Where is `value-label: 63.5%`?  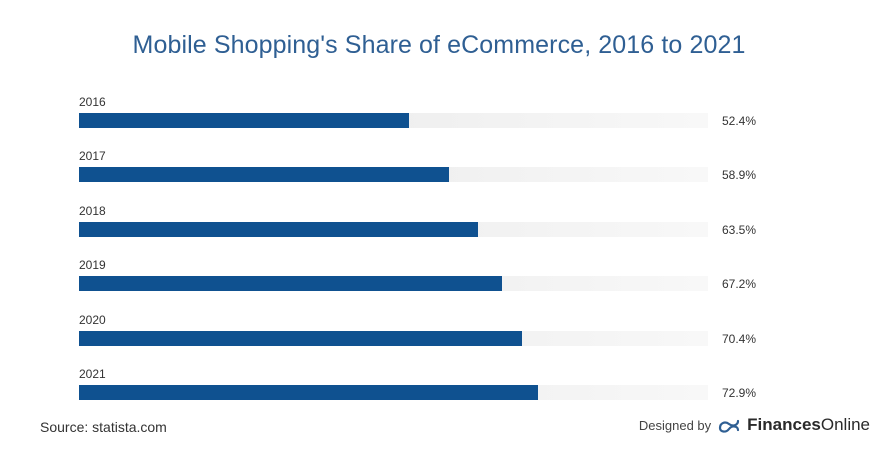
value-label: 63.5% is located at coordinates (739, 229).